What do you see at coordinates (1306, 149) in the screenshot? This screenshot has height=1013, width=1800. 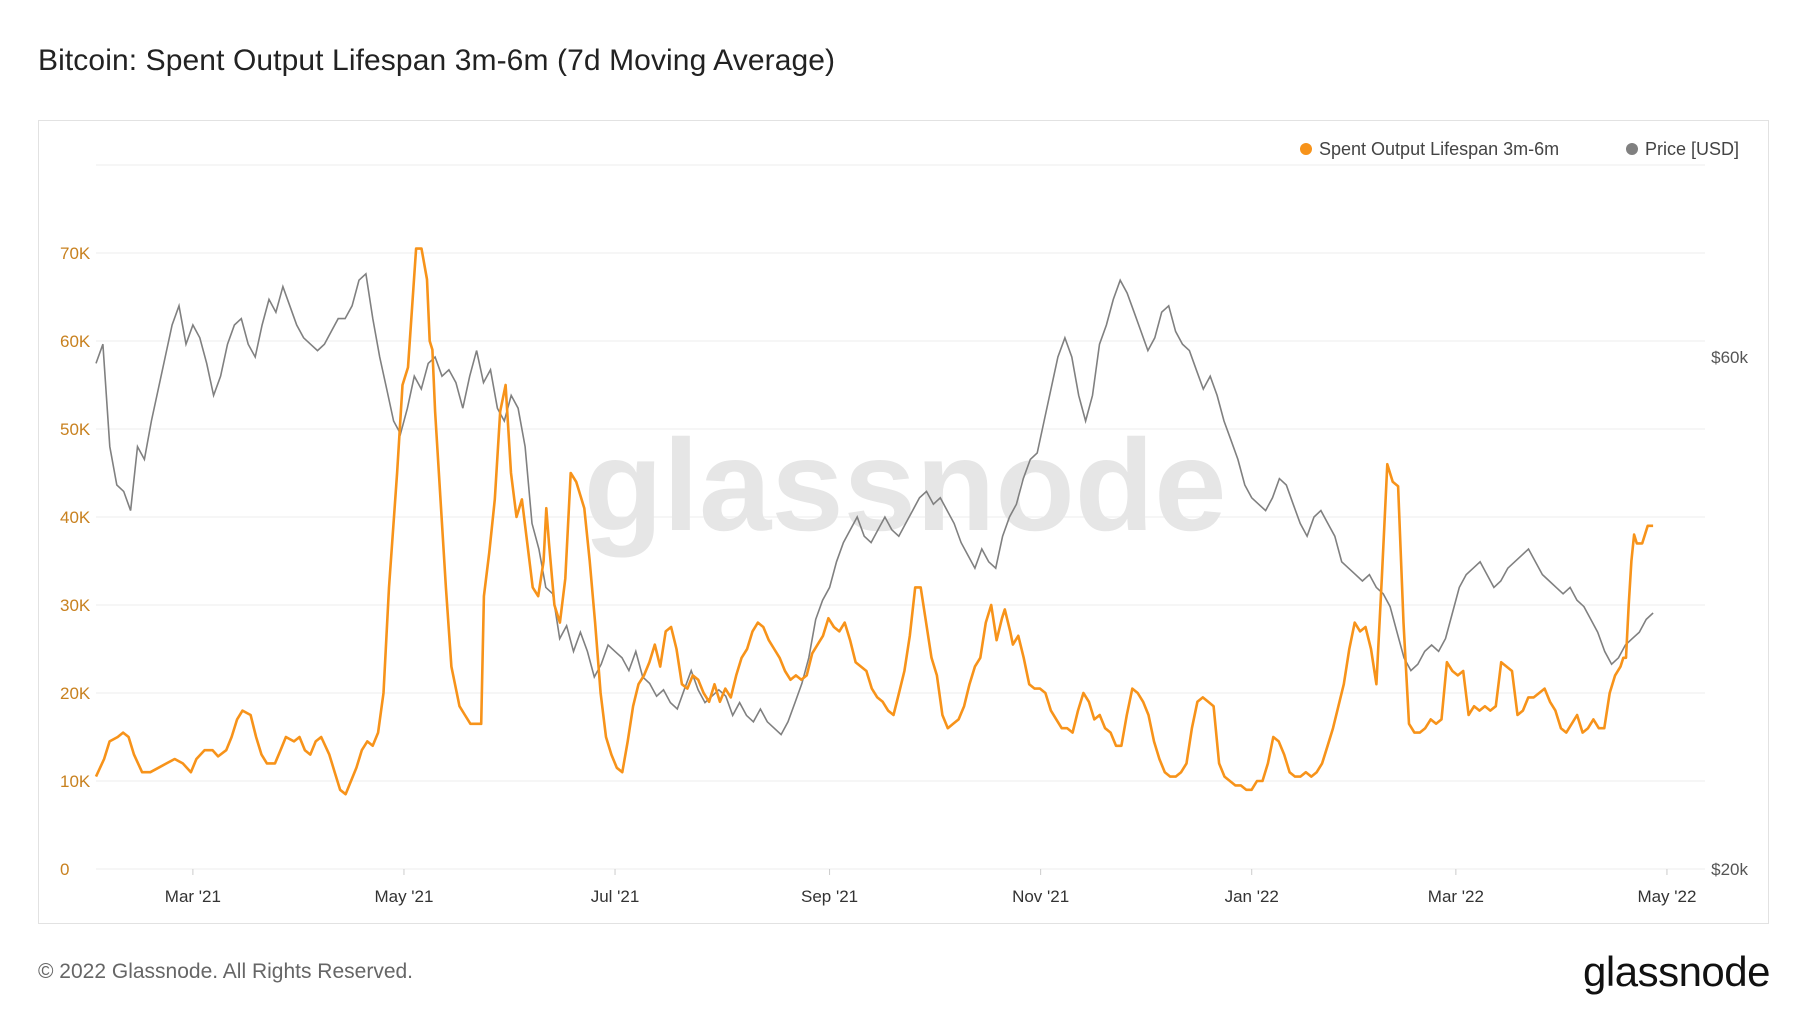 I see `legend-sol-dot` at bounding box center [1306, 149].